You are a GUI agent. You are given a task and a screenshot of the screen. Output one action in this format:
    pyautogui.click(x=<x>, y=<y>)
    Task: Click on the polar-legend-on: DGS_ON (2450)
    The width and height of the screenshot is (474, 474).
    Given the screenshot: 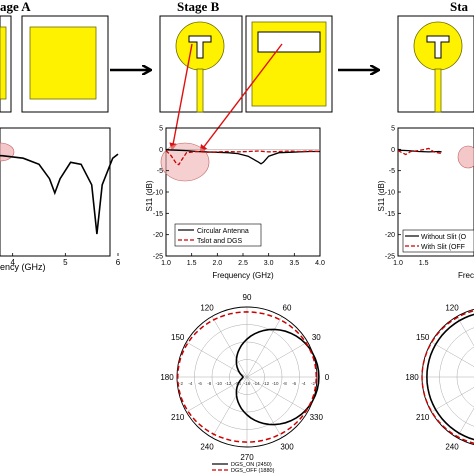 What is the action you would take?
    pyautogui.click(x=251, y=465)
    